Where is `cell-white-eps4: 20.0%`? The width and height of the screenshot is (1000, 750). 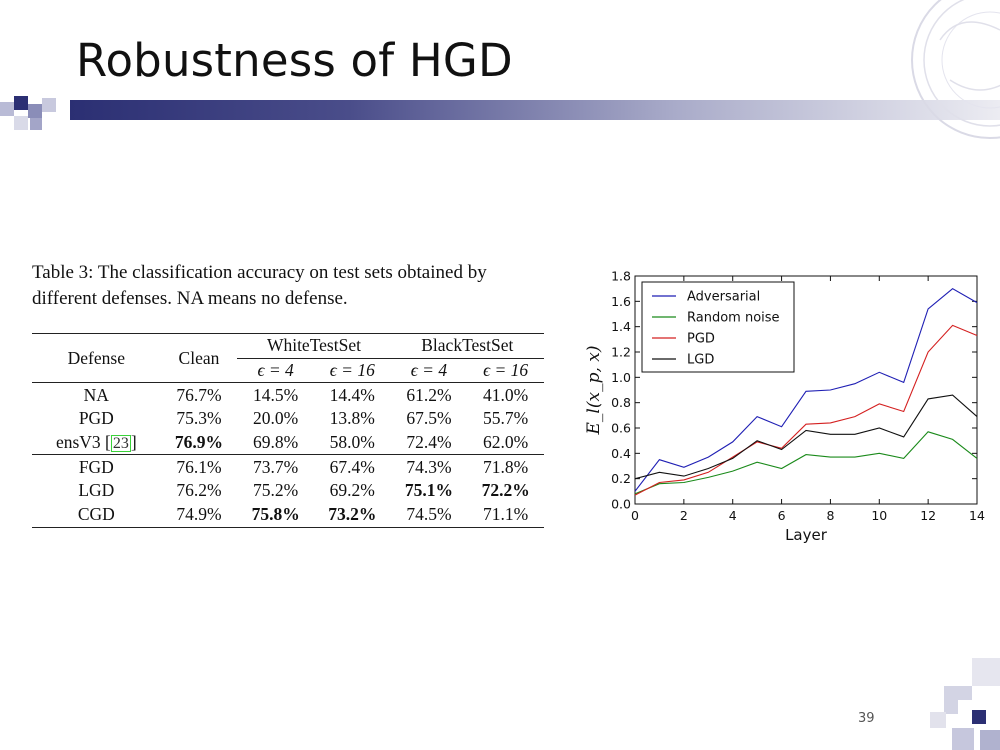 cell-white-eps4: 20.0% is located at coordinates (276, 418).